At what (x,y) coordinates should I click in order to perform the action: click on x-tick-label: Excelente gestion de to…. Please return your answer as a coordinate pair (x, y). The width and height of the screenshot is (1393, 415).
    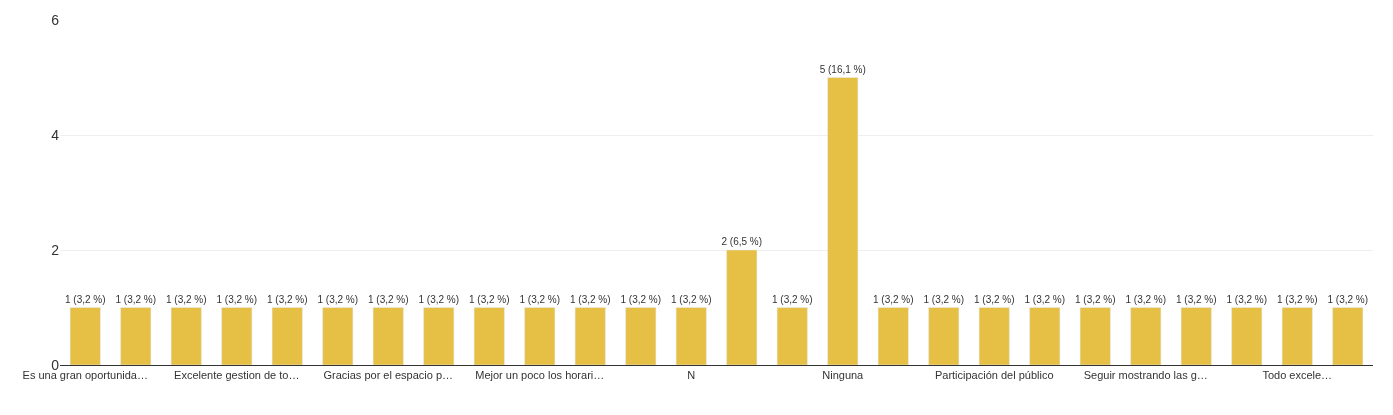
    Looking at the image, I should click on (237, 375).